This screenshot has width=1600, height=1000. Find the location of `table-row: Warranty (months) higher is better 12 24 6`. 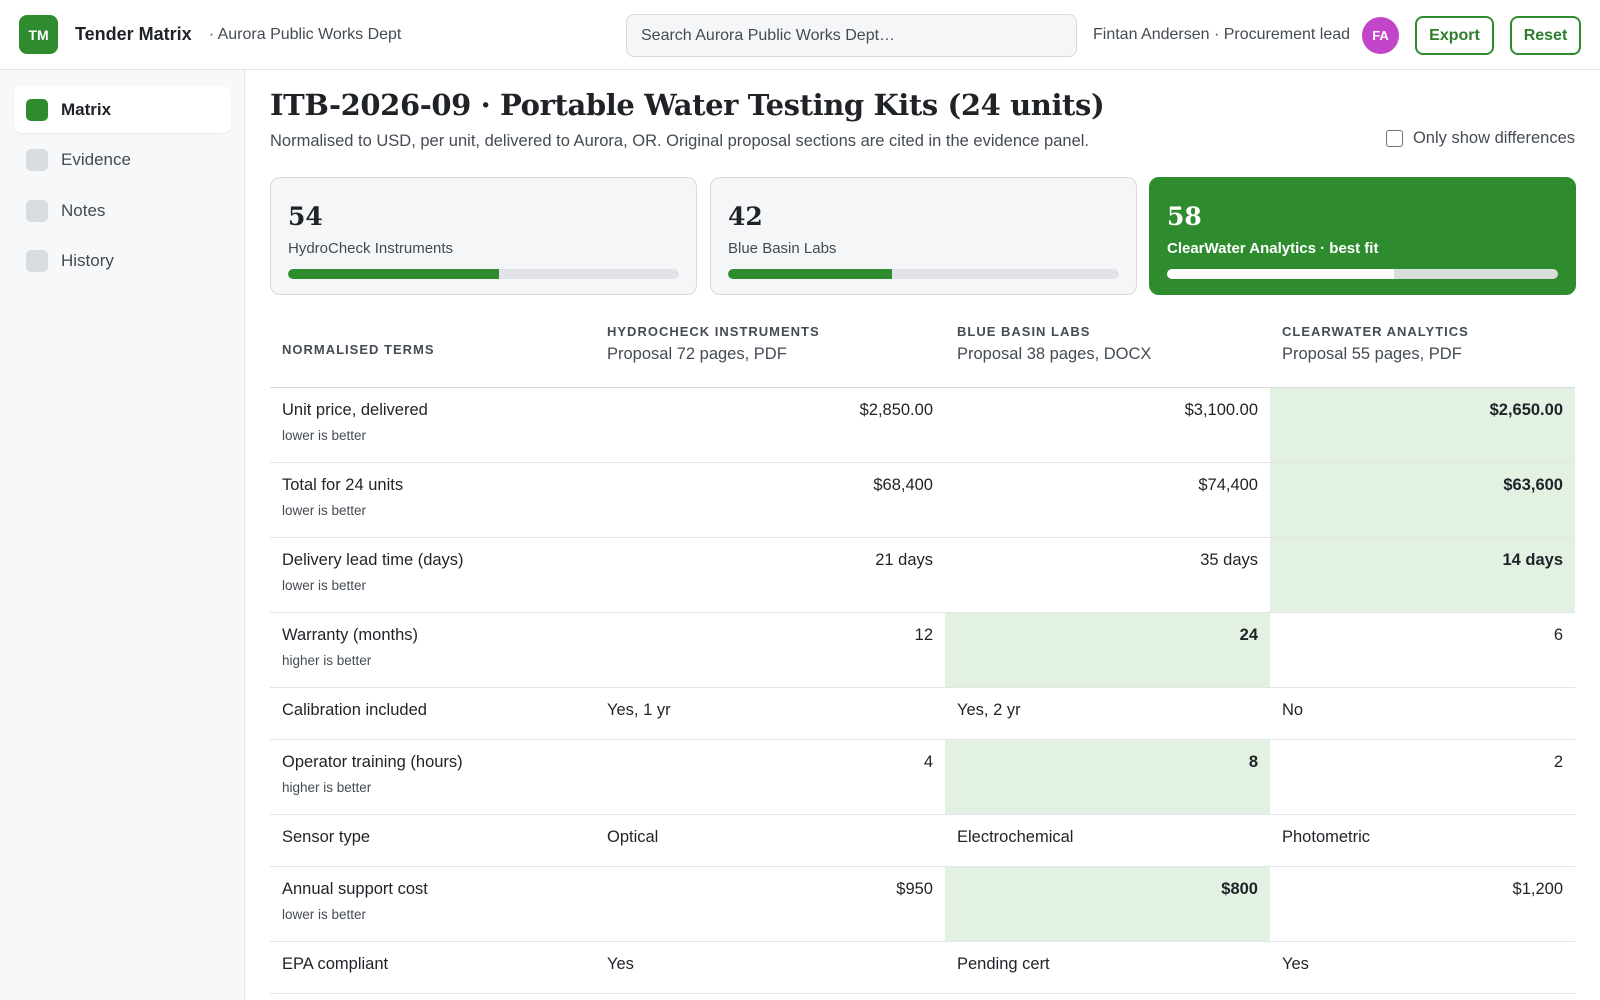

table-row: Warranty (months) higher is better 12 24 6 is located at coordinates (922, 650).